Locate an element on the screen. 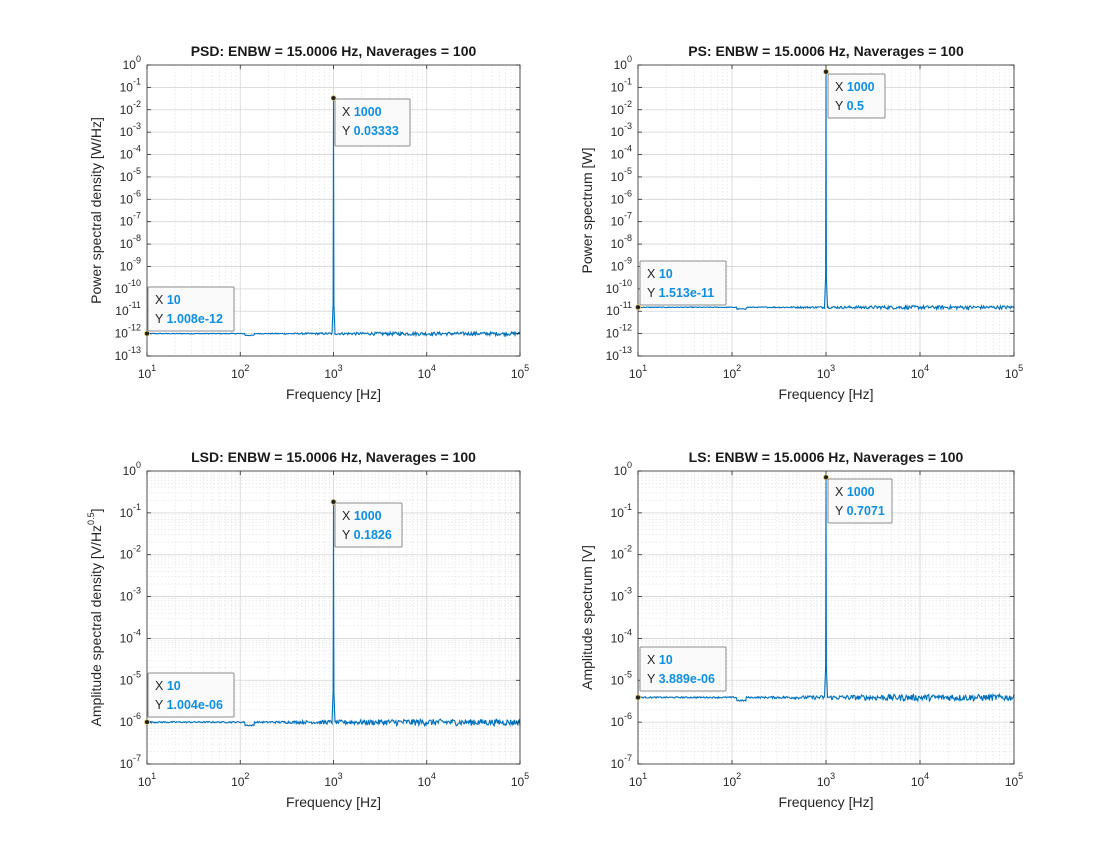 This screenshot has width=1120, height=857. datatip-y: Y 0.5 is located at coordinates (849, 106).